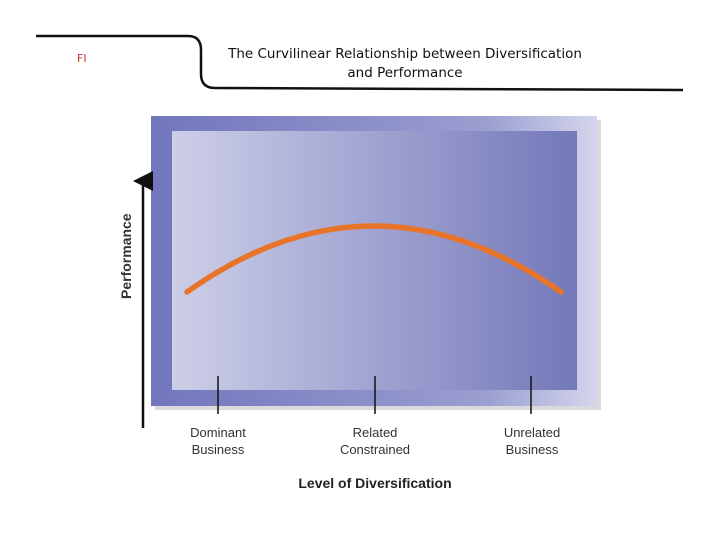 This screenshot has width=720, height=540. I want to click on x-label-unrelated-business: Unrelated Business, so click(532, 441).